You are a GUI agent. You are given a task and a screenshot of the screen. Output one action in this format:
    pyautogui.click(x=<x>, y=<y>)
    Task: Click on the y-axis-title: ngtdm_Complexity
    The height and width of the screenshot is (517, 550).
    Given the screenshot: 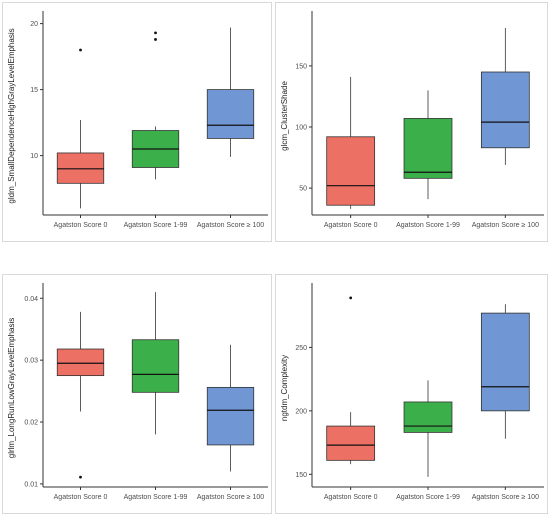 What is the action you would take?
    pyautogui.click(x=284, y=388)
    